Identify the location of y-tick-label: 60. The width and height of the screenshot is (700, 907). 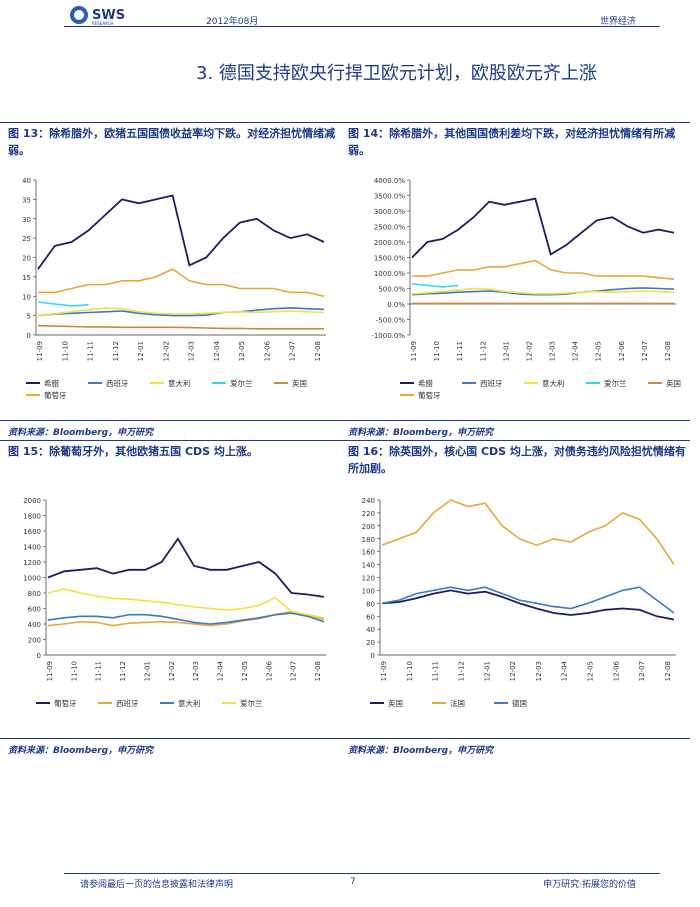
(370, 617).